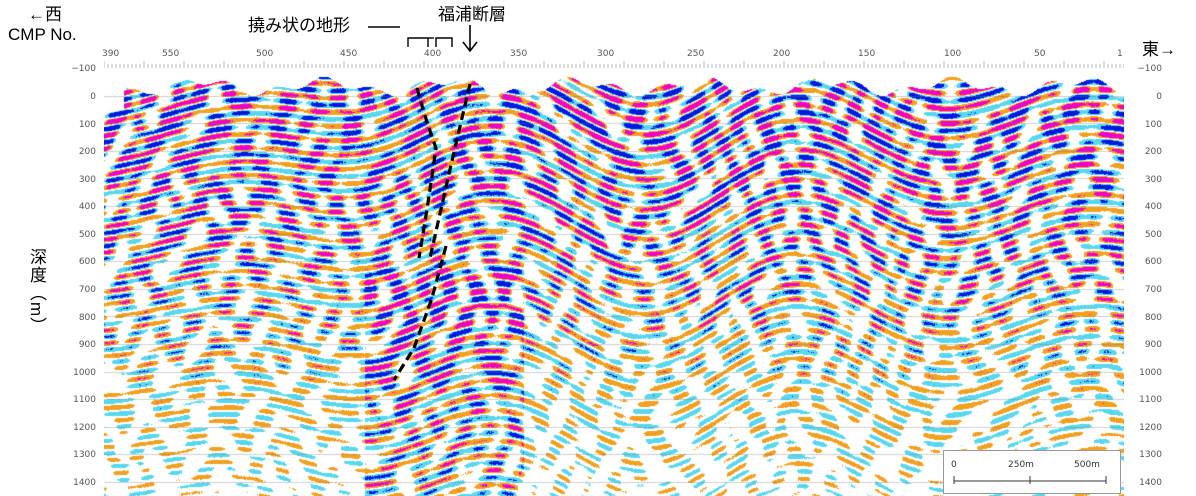  What do you see at coordinates (1150, 428) in the screenshot?
I see `depth-tick-right: 1200` at bounding box center [1150, 428].